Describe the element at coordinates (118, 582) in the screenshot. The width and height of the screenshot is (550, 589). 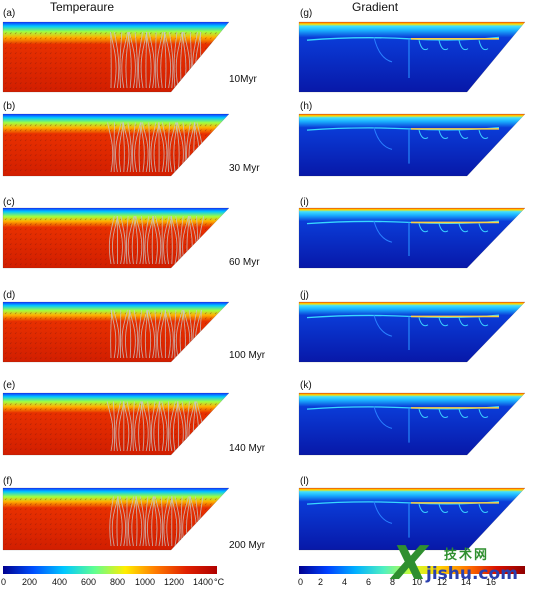
I see `temp-tick: 800` at that location.